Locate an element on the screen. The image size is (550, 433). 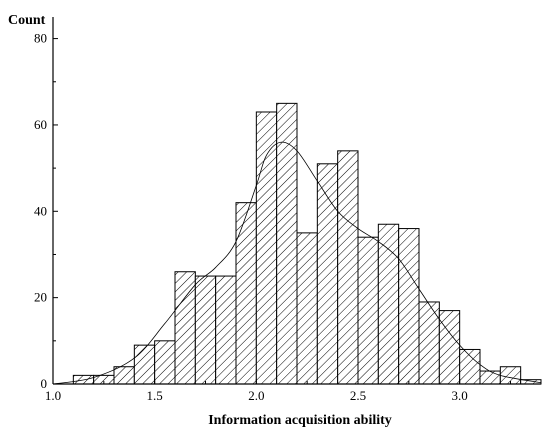
y-tick-label: 0 is located at coordinates (44, 383).